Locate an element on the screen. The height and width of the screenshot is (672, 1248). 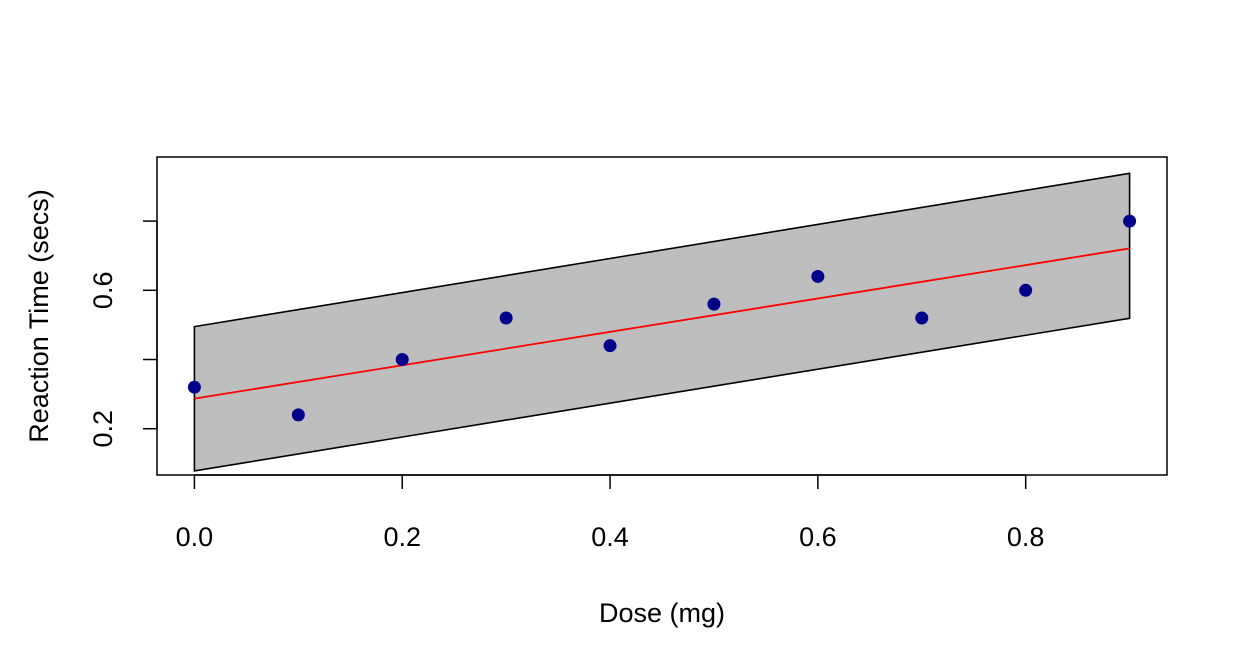
x-tick-label: 0.4 is located at coordinates (610, 537).